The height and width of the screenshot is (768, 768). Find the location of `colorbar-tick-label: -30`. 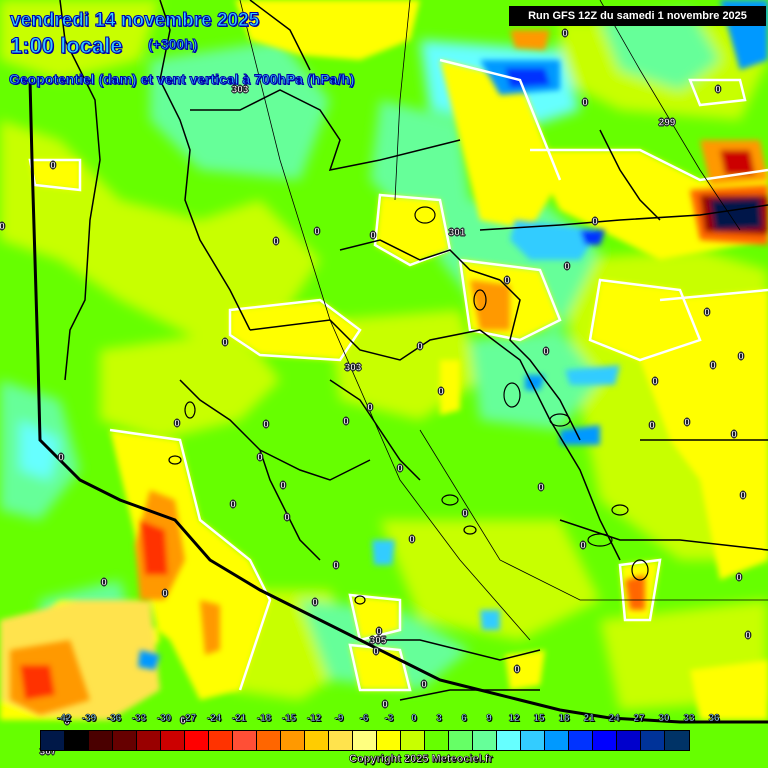

colorbar-tick-label: -30 is located at coordinates (164, 719).